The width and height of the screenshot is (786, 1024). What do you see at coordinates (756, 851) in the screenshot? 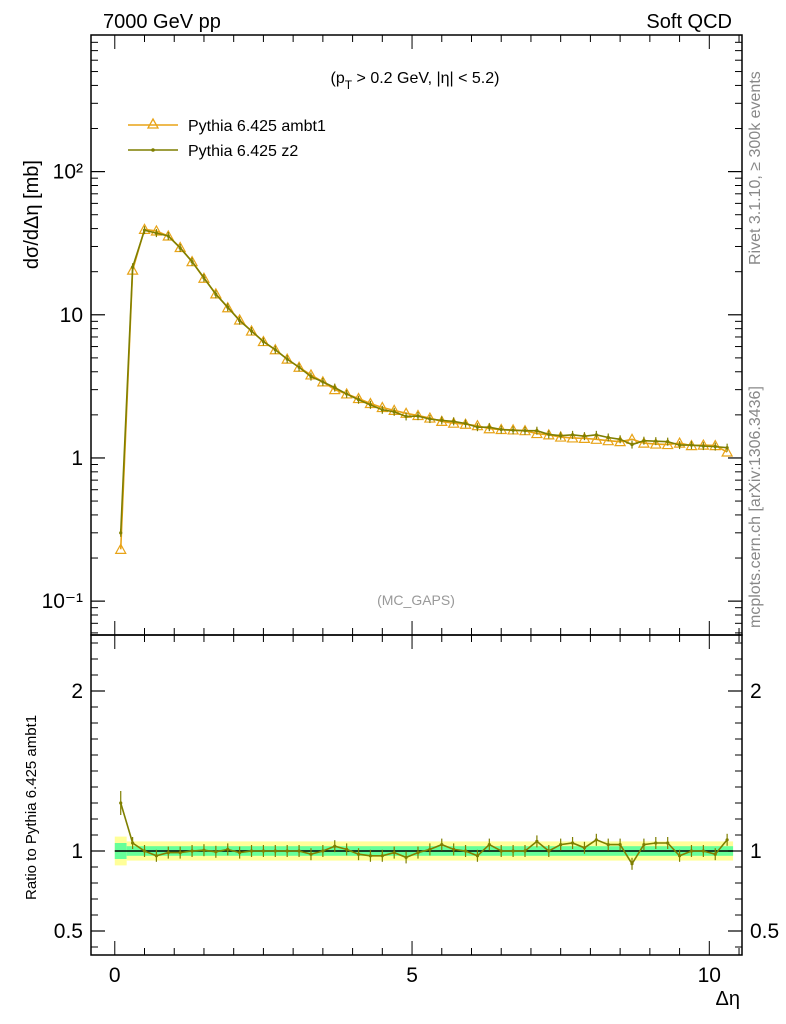
I see `ratio-y-tick-label-right: 1` at bounding box center [756, 851].